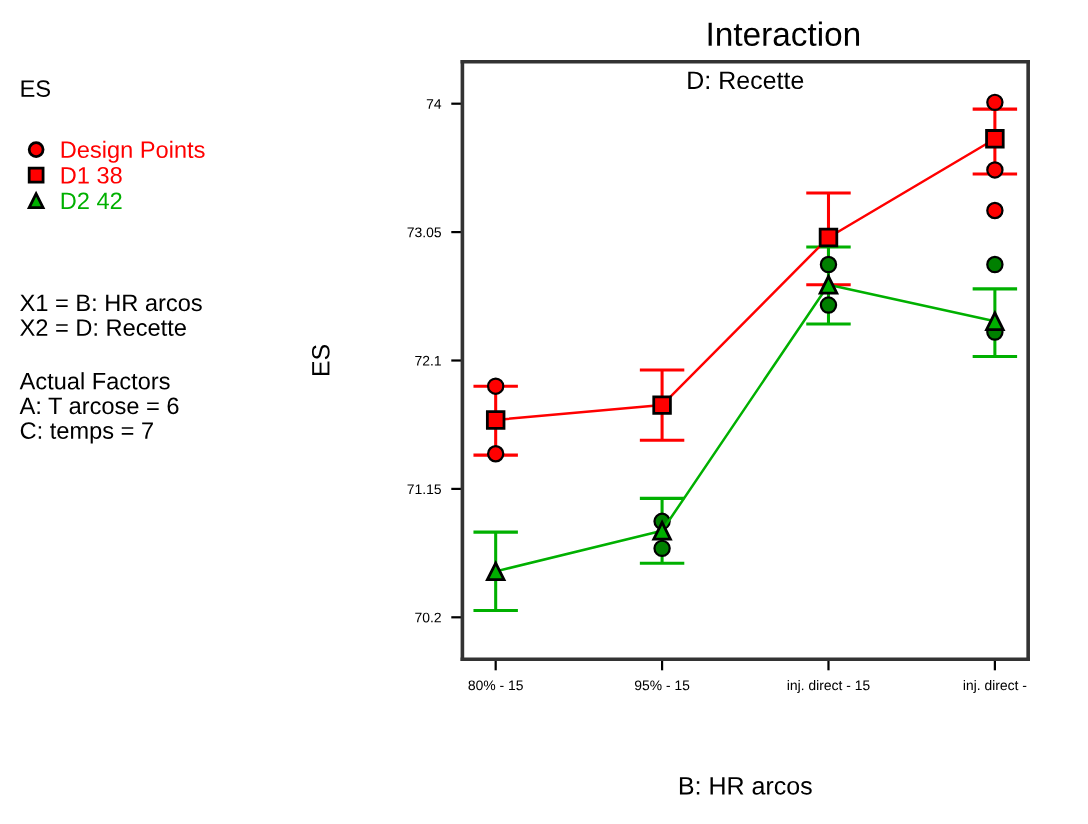  Describe the element at coordinates (320, 360) in the screenshot. I see `y-axis-title: ES` at that location.